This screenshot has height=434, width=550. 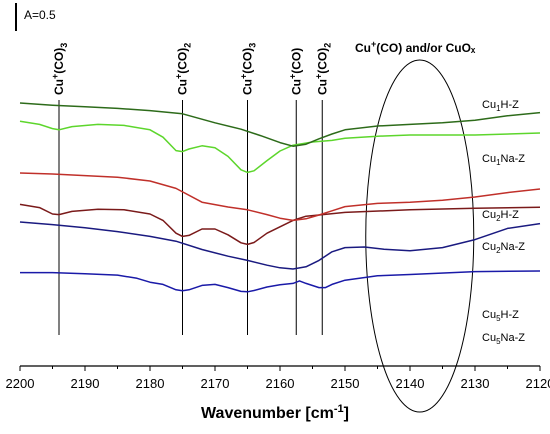 What do you see at coordinates (345, 383) in the screenshot?
I see `x-tick-label: 2150` at bounding box center [345, 383].